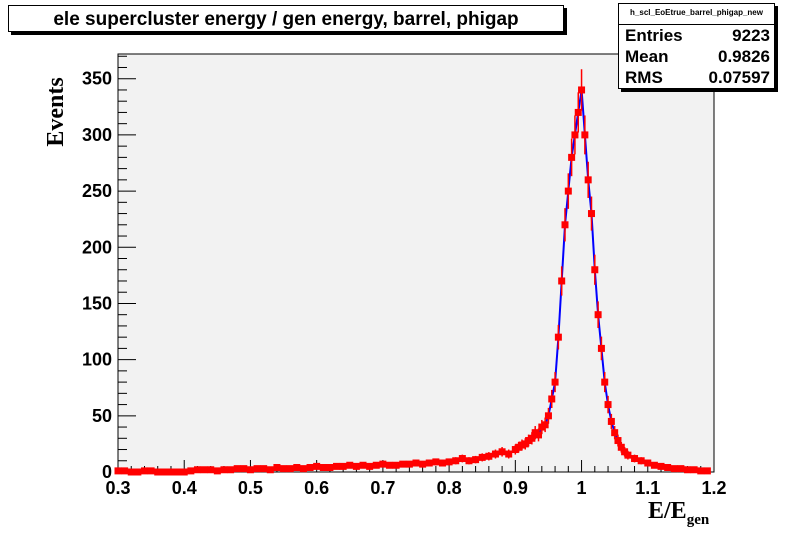 This screenshot has width=792, height=544. What do you see at coordinates (667, 511) in the screenshot?
I see `x-axis-label-main: E/E` at bounding box center [667, 511].